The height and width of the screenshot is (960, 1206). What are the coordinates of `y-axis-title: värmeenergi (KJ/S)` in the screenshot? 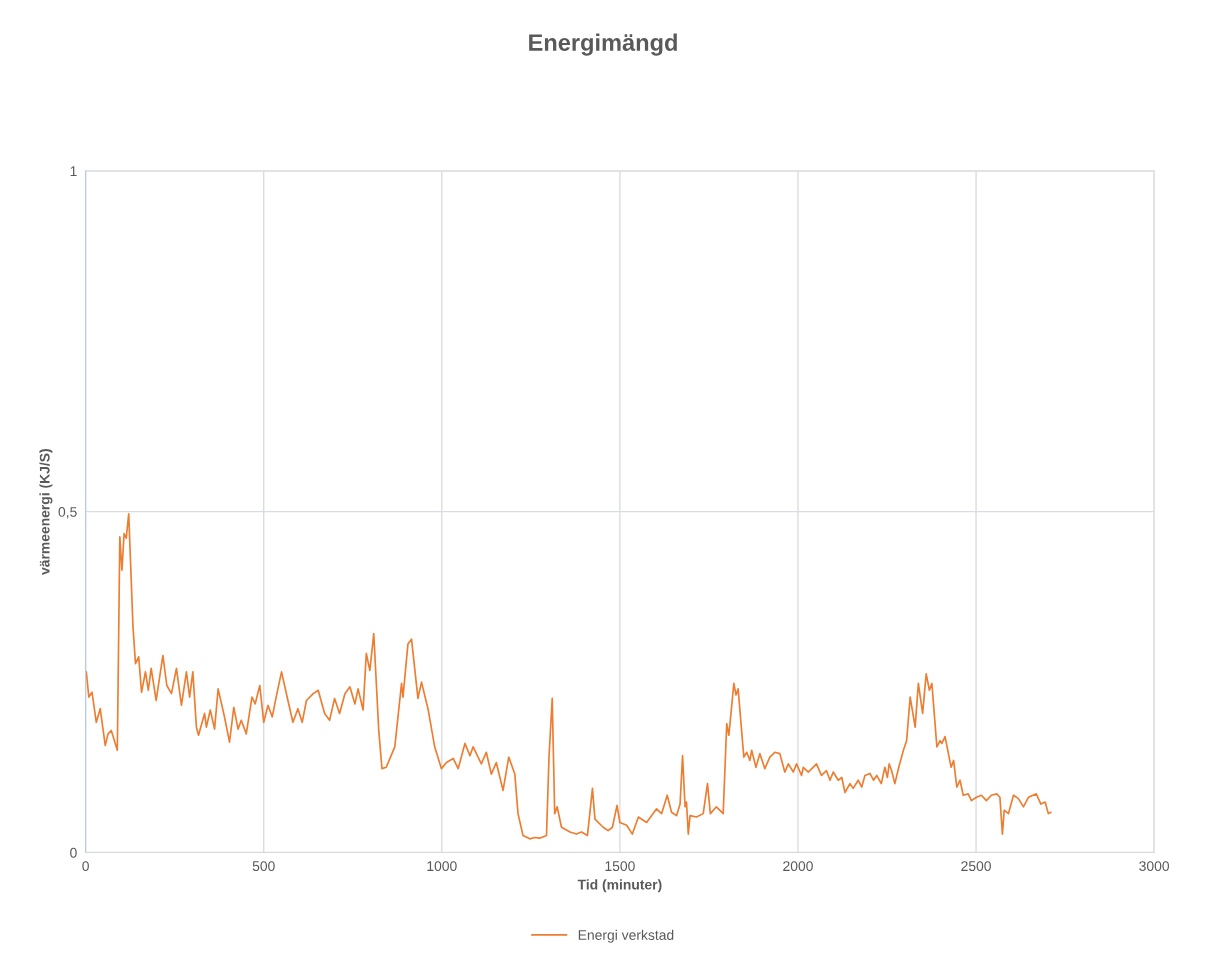 It's located at (46, 512).